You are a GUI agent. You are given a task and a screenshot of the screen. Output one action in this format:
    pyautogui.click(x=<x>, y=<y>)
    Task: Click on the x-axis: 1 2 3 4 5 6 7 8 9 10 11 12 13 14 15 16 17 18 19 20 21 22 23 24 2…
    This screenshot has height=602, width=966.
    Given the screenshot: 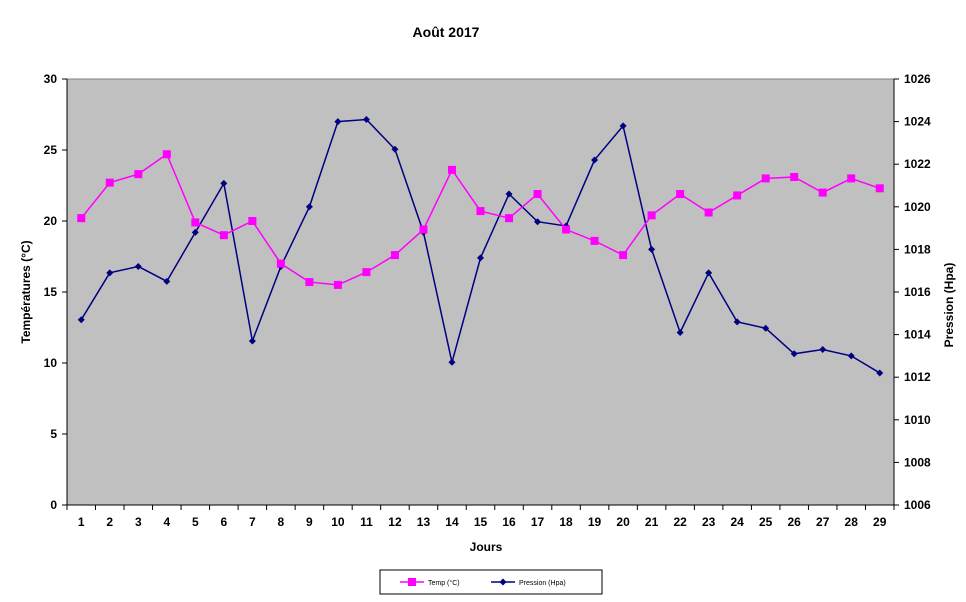 What is the action you would take?
    pyautogui.click(x=480, y=516)
    